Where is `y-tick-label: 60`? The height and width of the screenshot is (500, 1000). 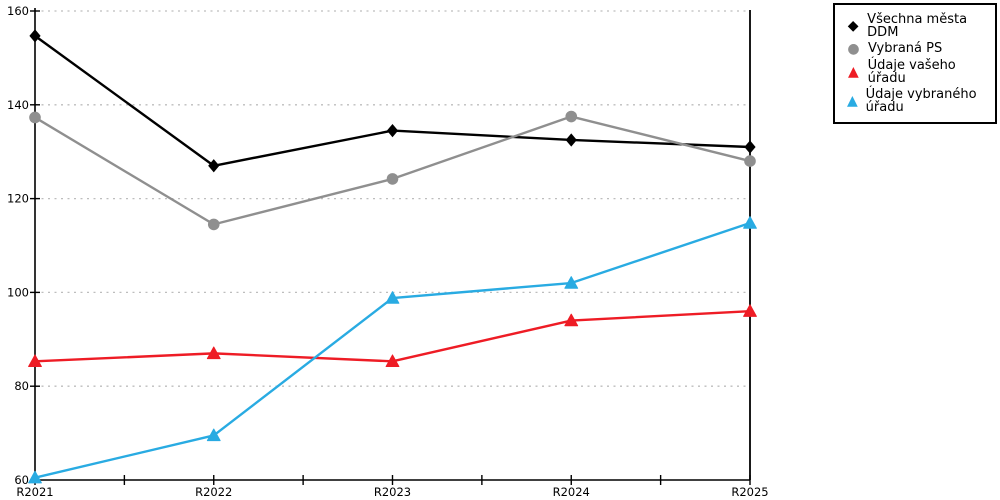 y-tick-label: 60 is located at coordinates (21, 480).